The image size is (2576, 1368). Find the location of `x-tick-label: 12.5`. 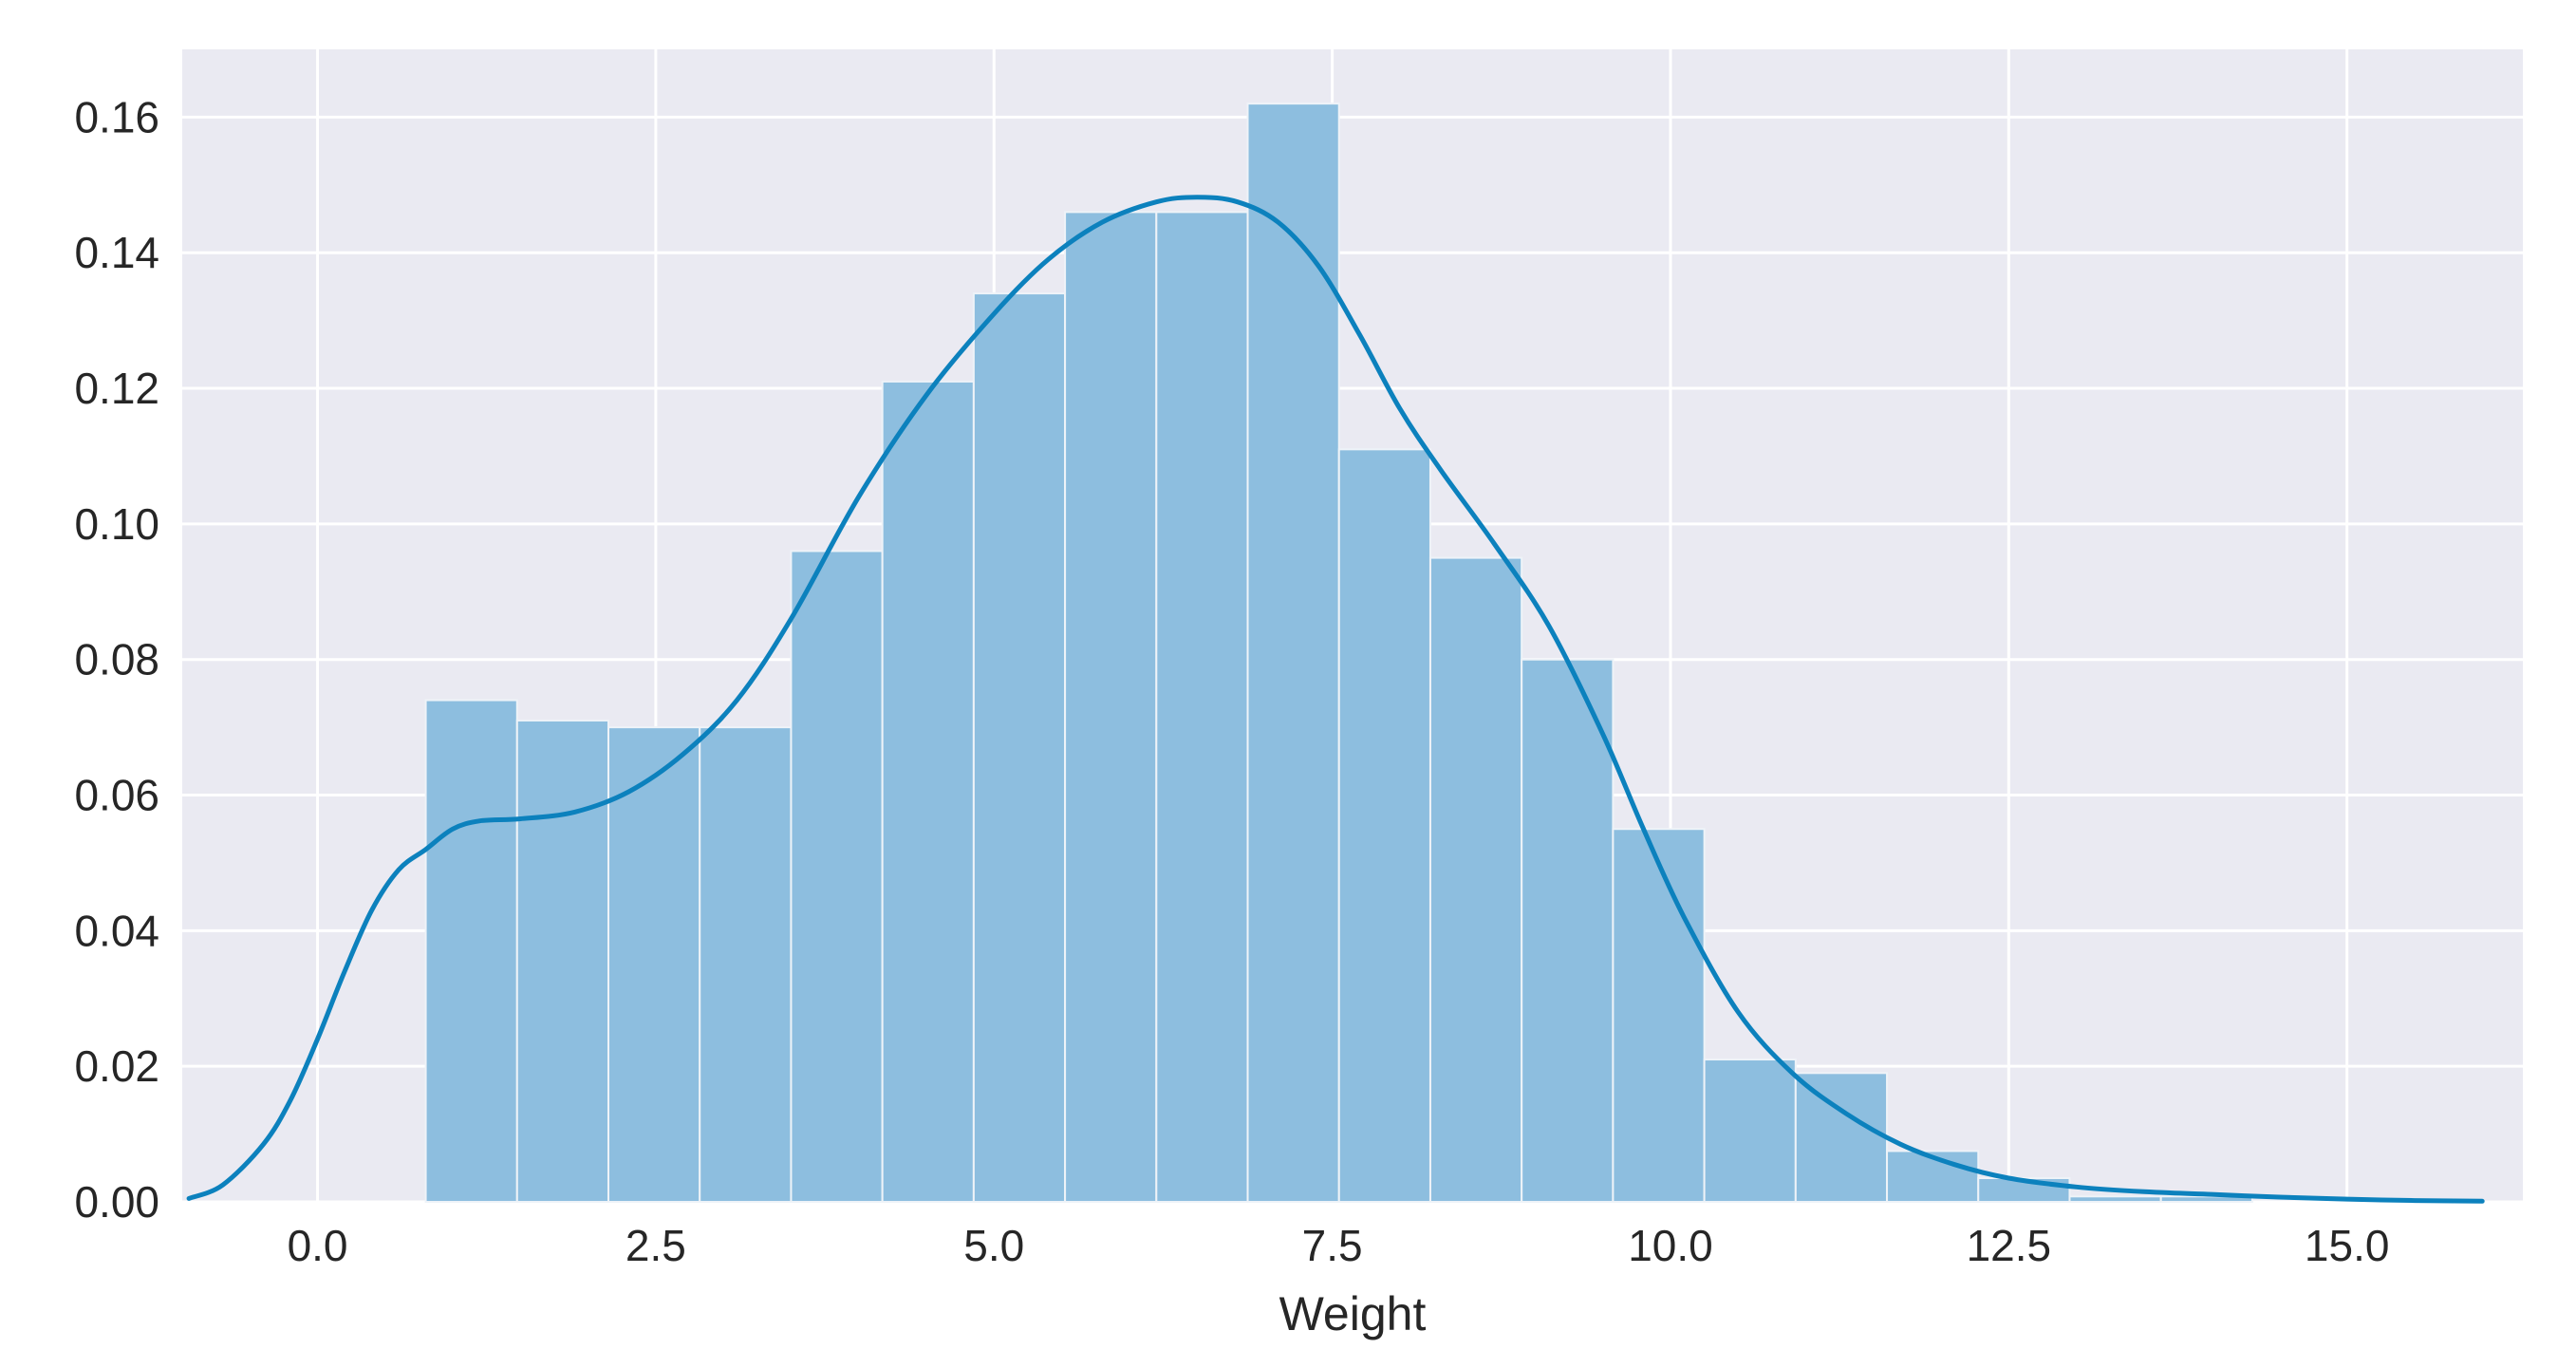

x-tick-label: 12.5 is located at coordinates (2009, 1245).